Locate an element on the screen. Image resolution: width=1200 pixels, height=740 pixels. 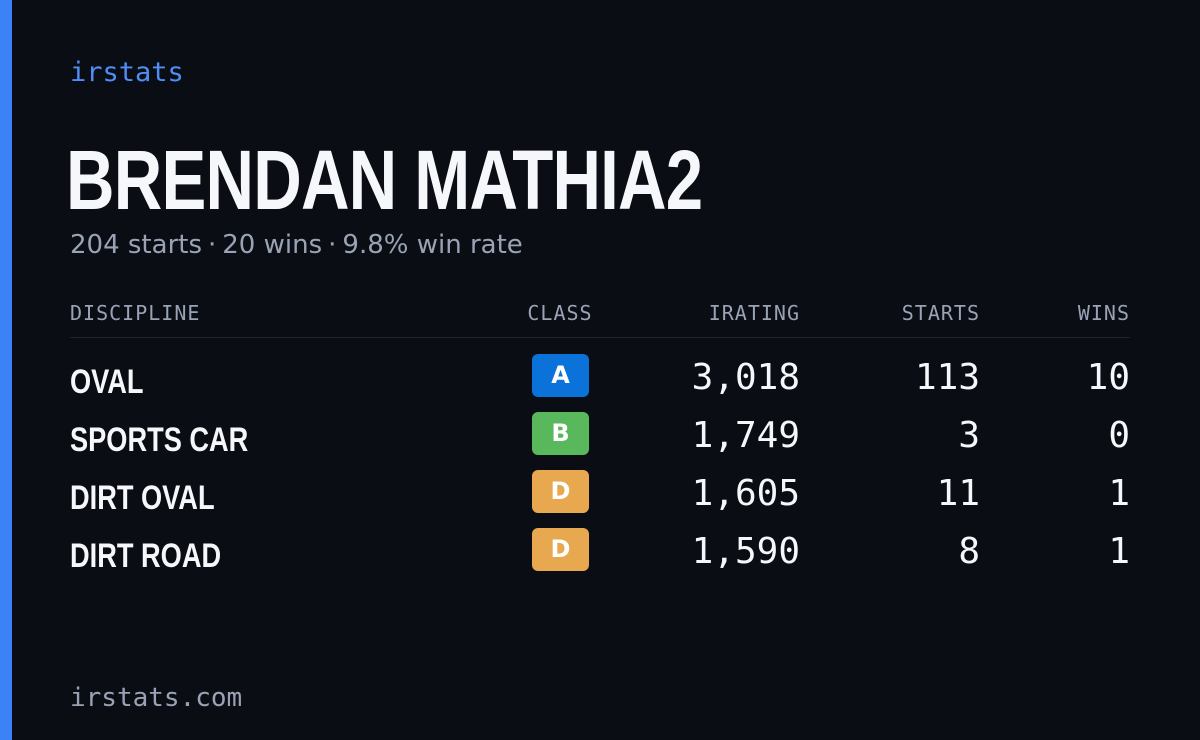
accent-bar is located at coordinates (6, 370).